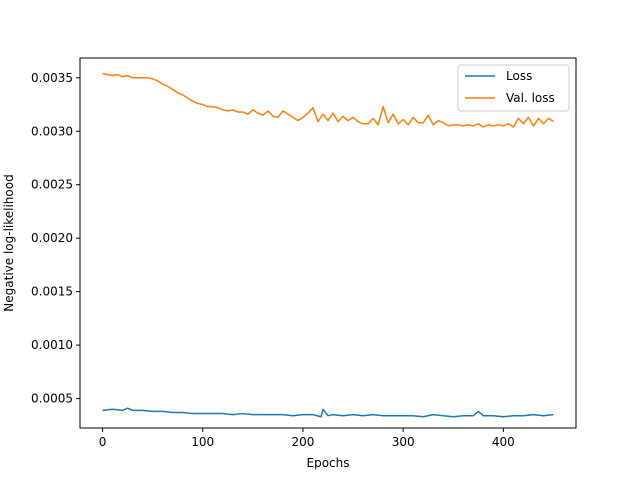  I want to click on x-tick-label: 0, so click(103, 442).